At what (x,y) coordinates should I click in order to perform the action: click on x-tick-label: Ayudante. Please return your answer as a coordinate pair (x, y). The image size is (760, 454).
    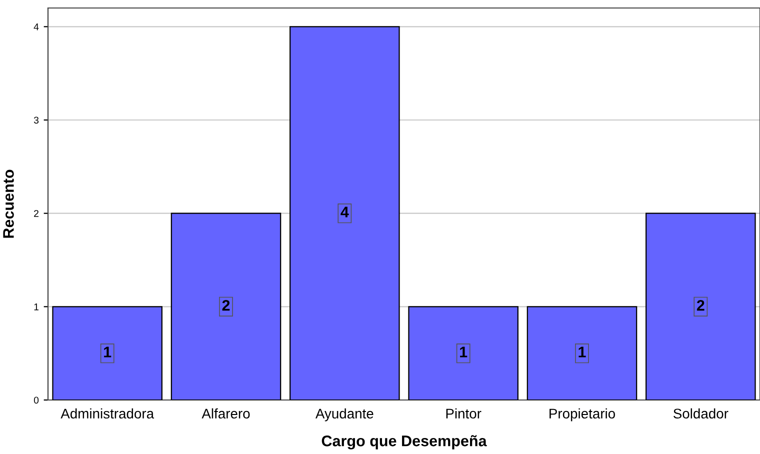
    Looking at the image, I should click on (344, 415).